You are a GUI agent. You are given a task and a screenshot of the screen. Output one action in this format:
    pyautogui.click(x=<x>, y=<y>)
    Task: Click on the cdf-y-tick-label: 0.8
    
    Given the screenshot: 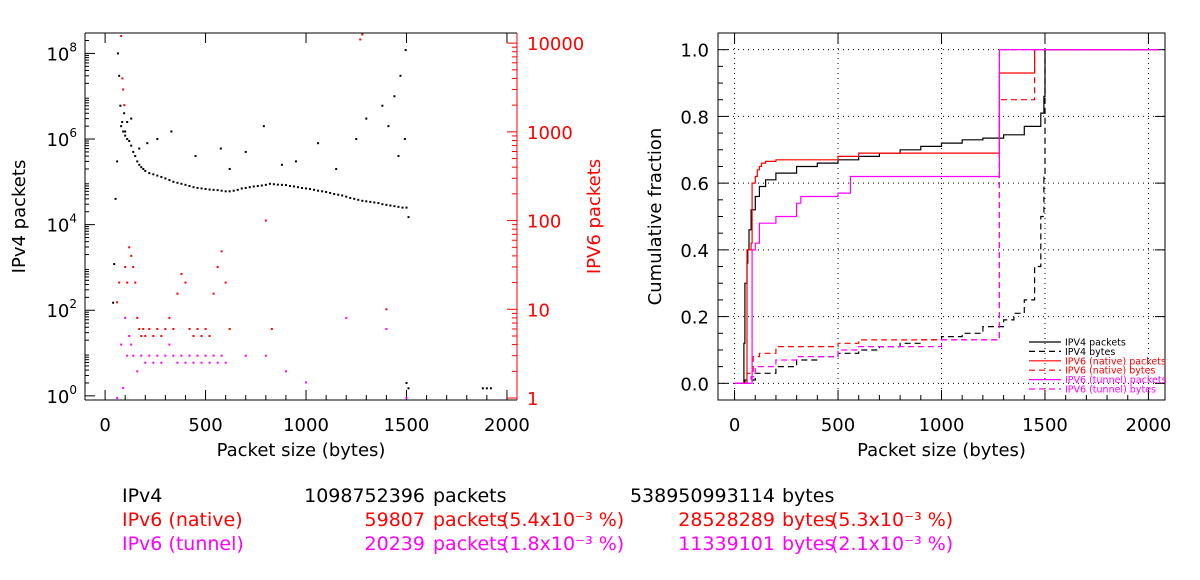 What is the action you would take?
    pyautogui.click(x=694, y=117)
    